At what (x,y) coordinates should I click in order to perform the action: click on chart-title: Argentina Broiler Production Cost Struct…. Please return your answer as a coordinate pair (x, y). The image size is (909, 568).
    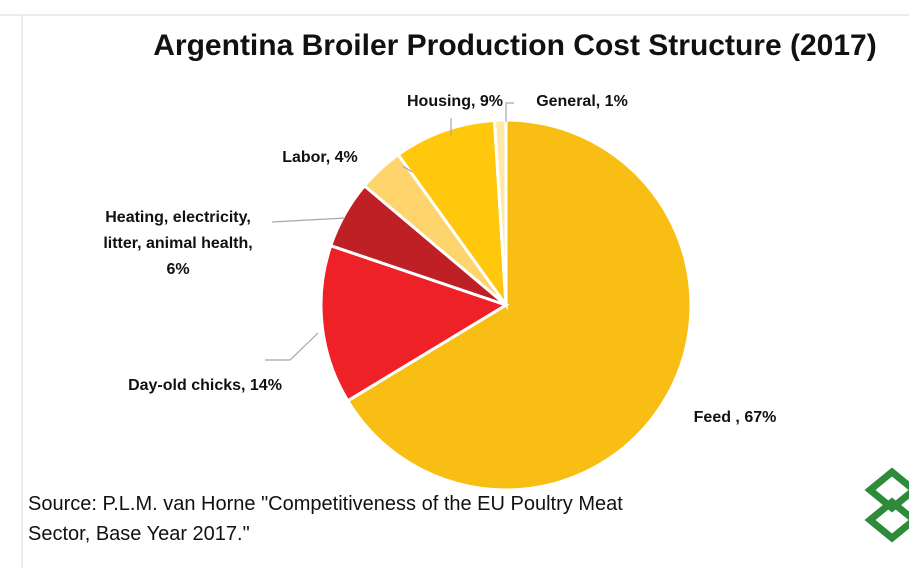
    Looking at the image, I should click on (514, 45).